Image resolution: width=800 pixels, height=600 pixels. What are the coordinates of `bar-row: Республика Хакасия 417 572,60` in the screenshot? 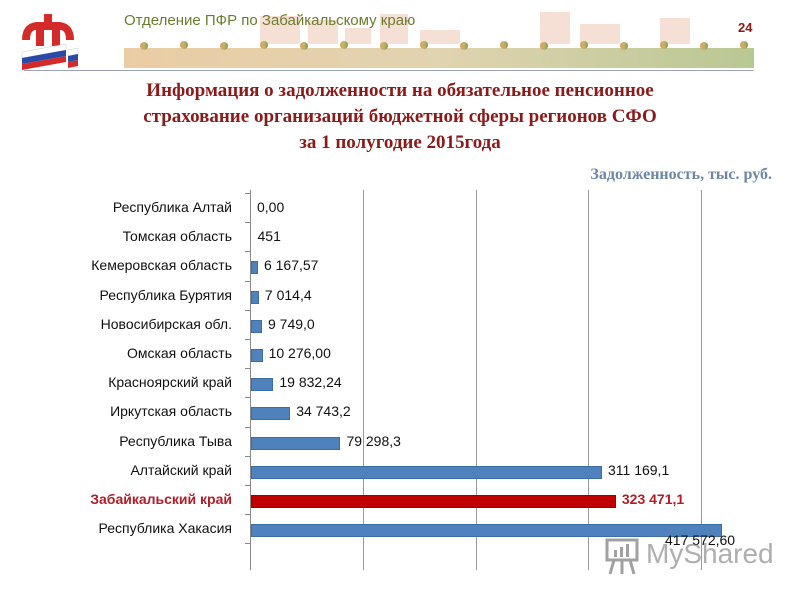 It's located at (400, 532).